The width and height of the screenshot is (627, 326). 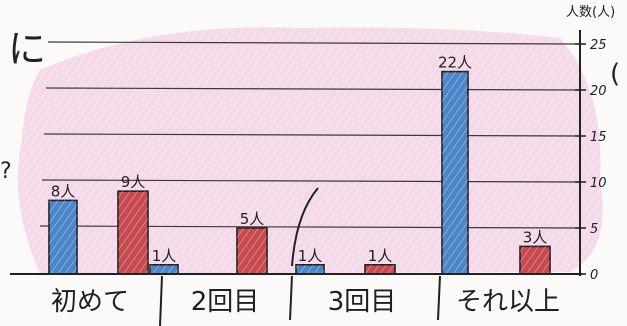 What do you see at coordinates (598, 183) in the screenshot?
I see `y-tick-label-10: 10` at bounding box center [598, 183].